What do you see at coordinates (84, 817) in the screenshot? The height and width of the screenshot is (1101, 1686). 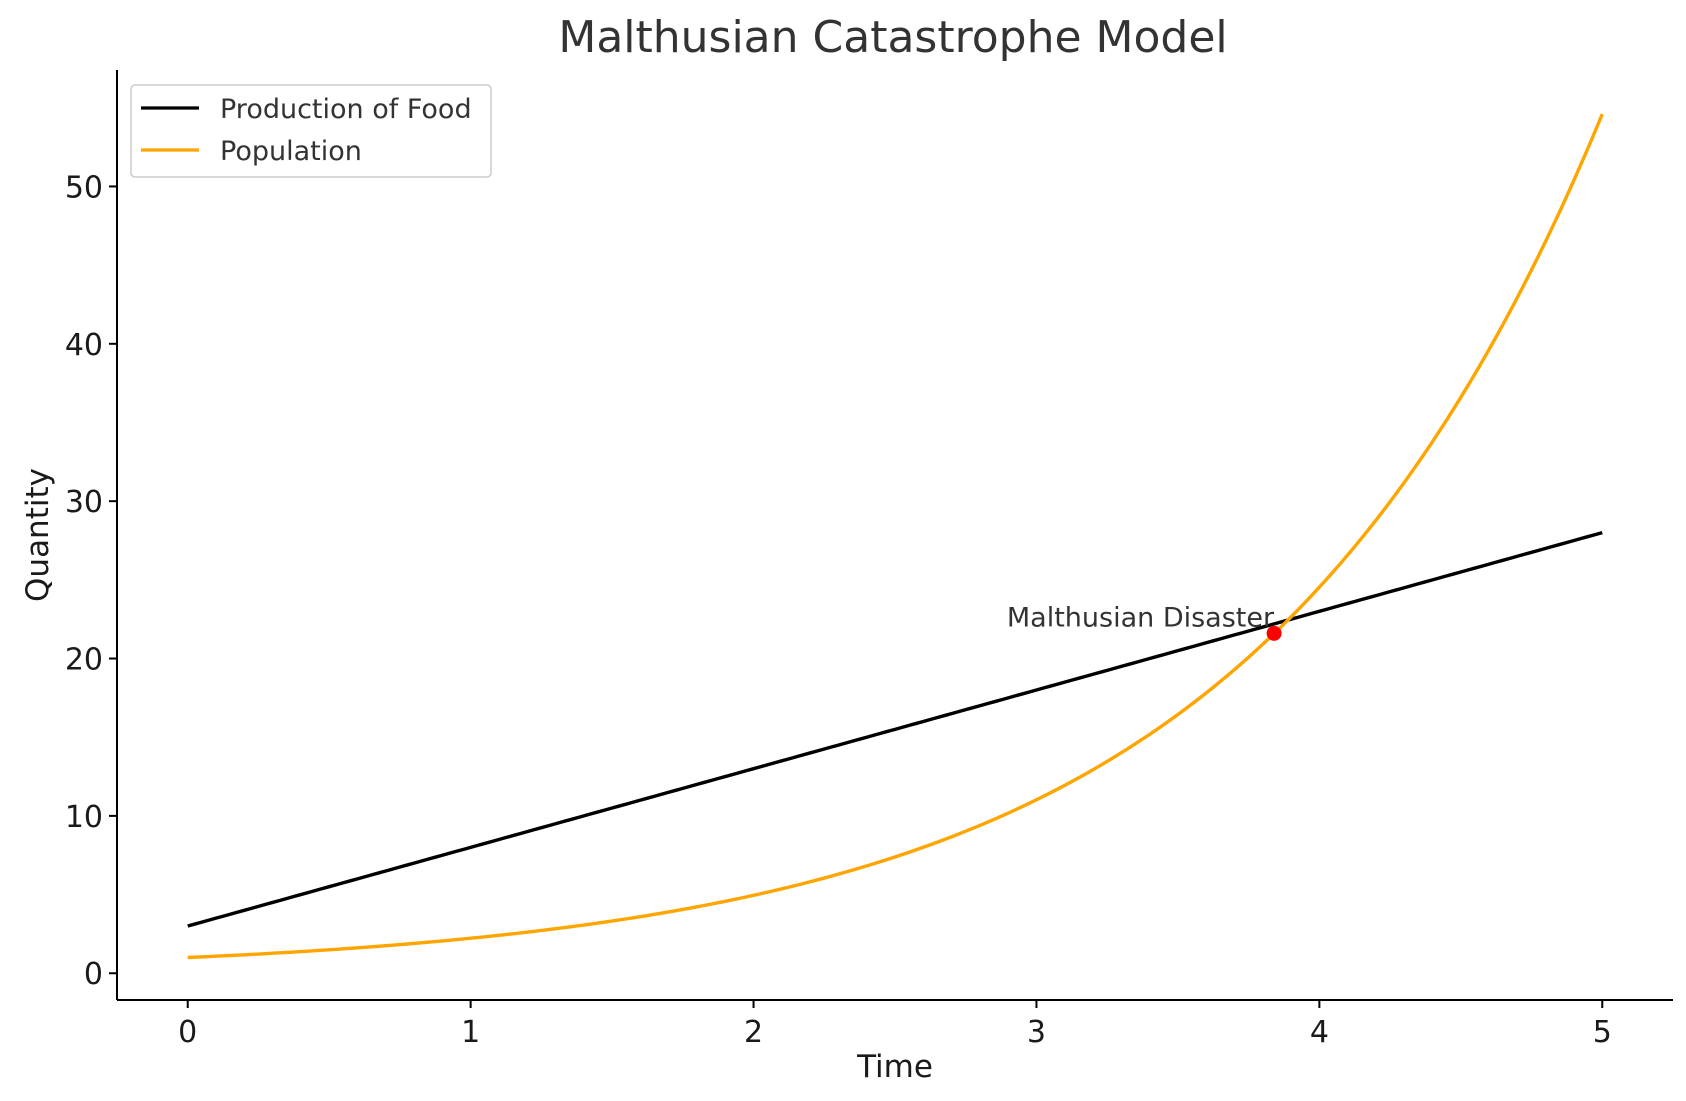 I see `y-tick-label: 10` at bounding box center [84, 817].